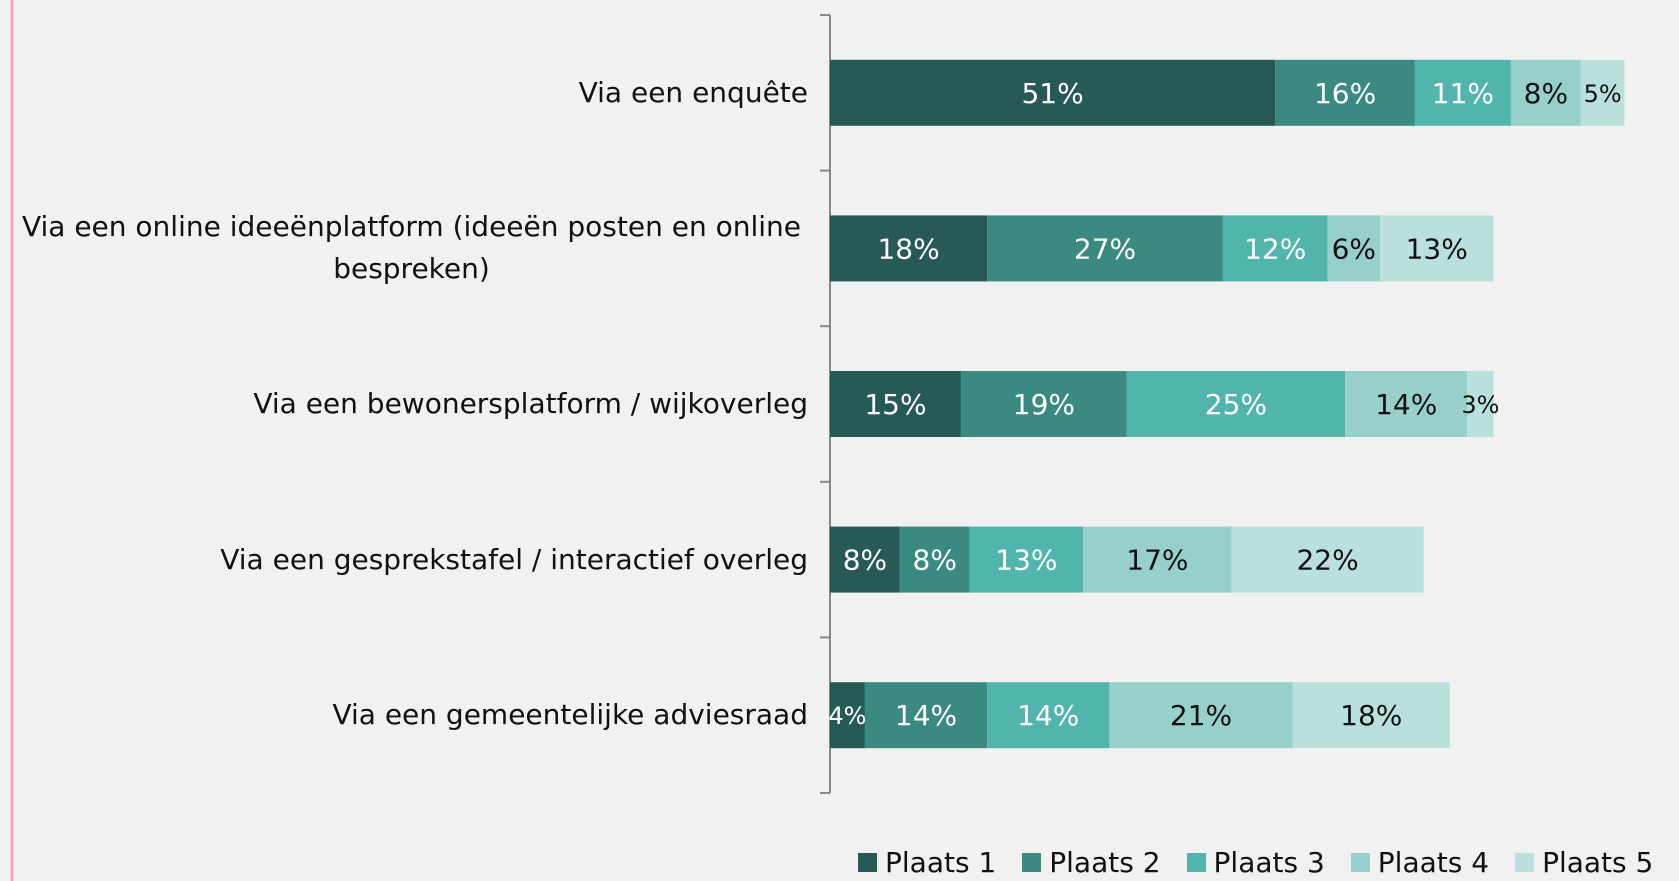 The height and width of the screenshot is (881, 1679). I want to click on value-label: 6%, so click(1354, 248).